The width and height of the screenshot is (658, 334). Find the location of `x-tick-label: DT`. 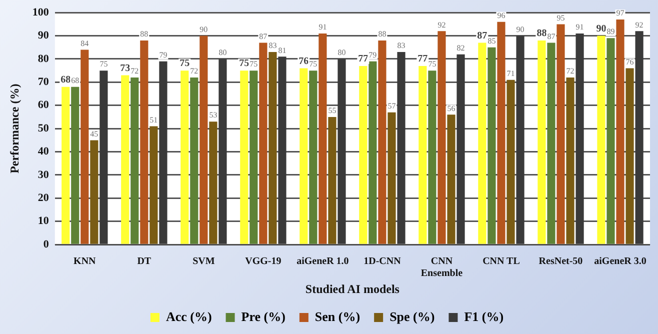

x-tick-label: DT is located at coordinates (144, 262).